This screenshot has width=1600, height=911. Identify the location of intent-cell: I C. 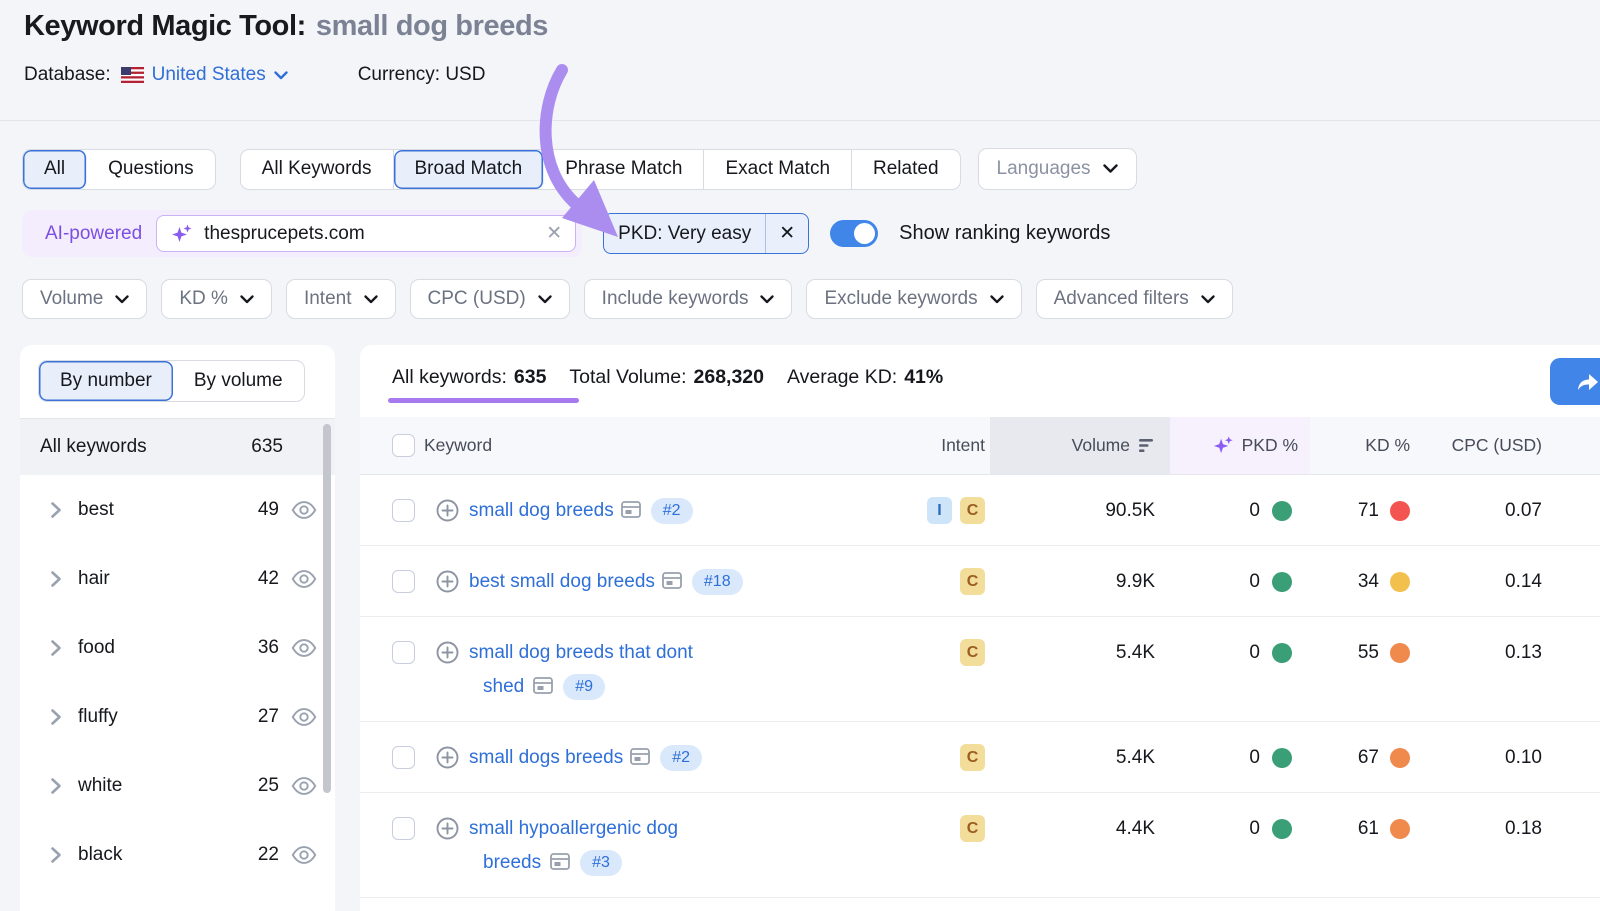
(935, 510).